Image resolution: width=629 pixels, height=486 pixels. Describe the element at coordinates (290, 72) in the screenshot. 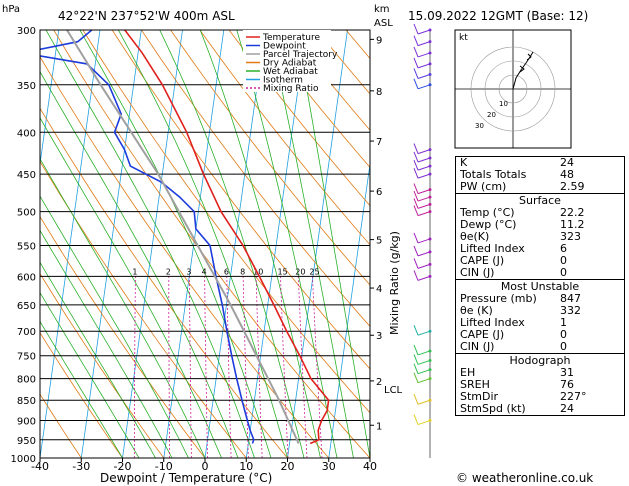

I see `legend-entry: Wet Adiabat` at that location.